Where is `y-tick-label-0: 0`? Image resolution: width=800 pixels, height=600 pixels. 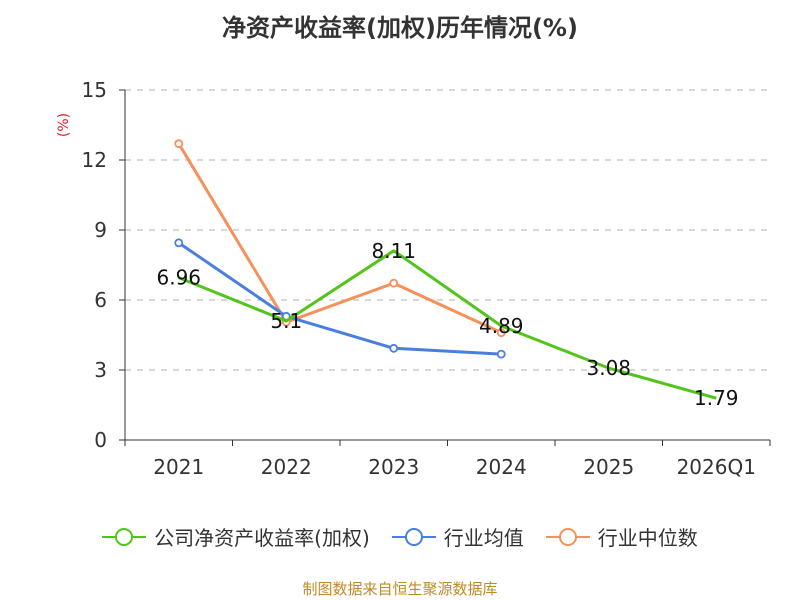
y-tick-label-0: 0 is located at coordinates (100, 440).